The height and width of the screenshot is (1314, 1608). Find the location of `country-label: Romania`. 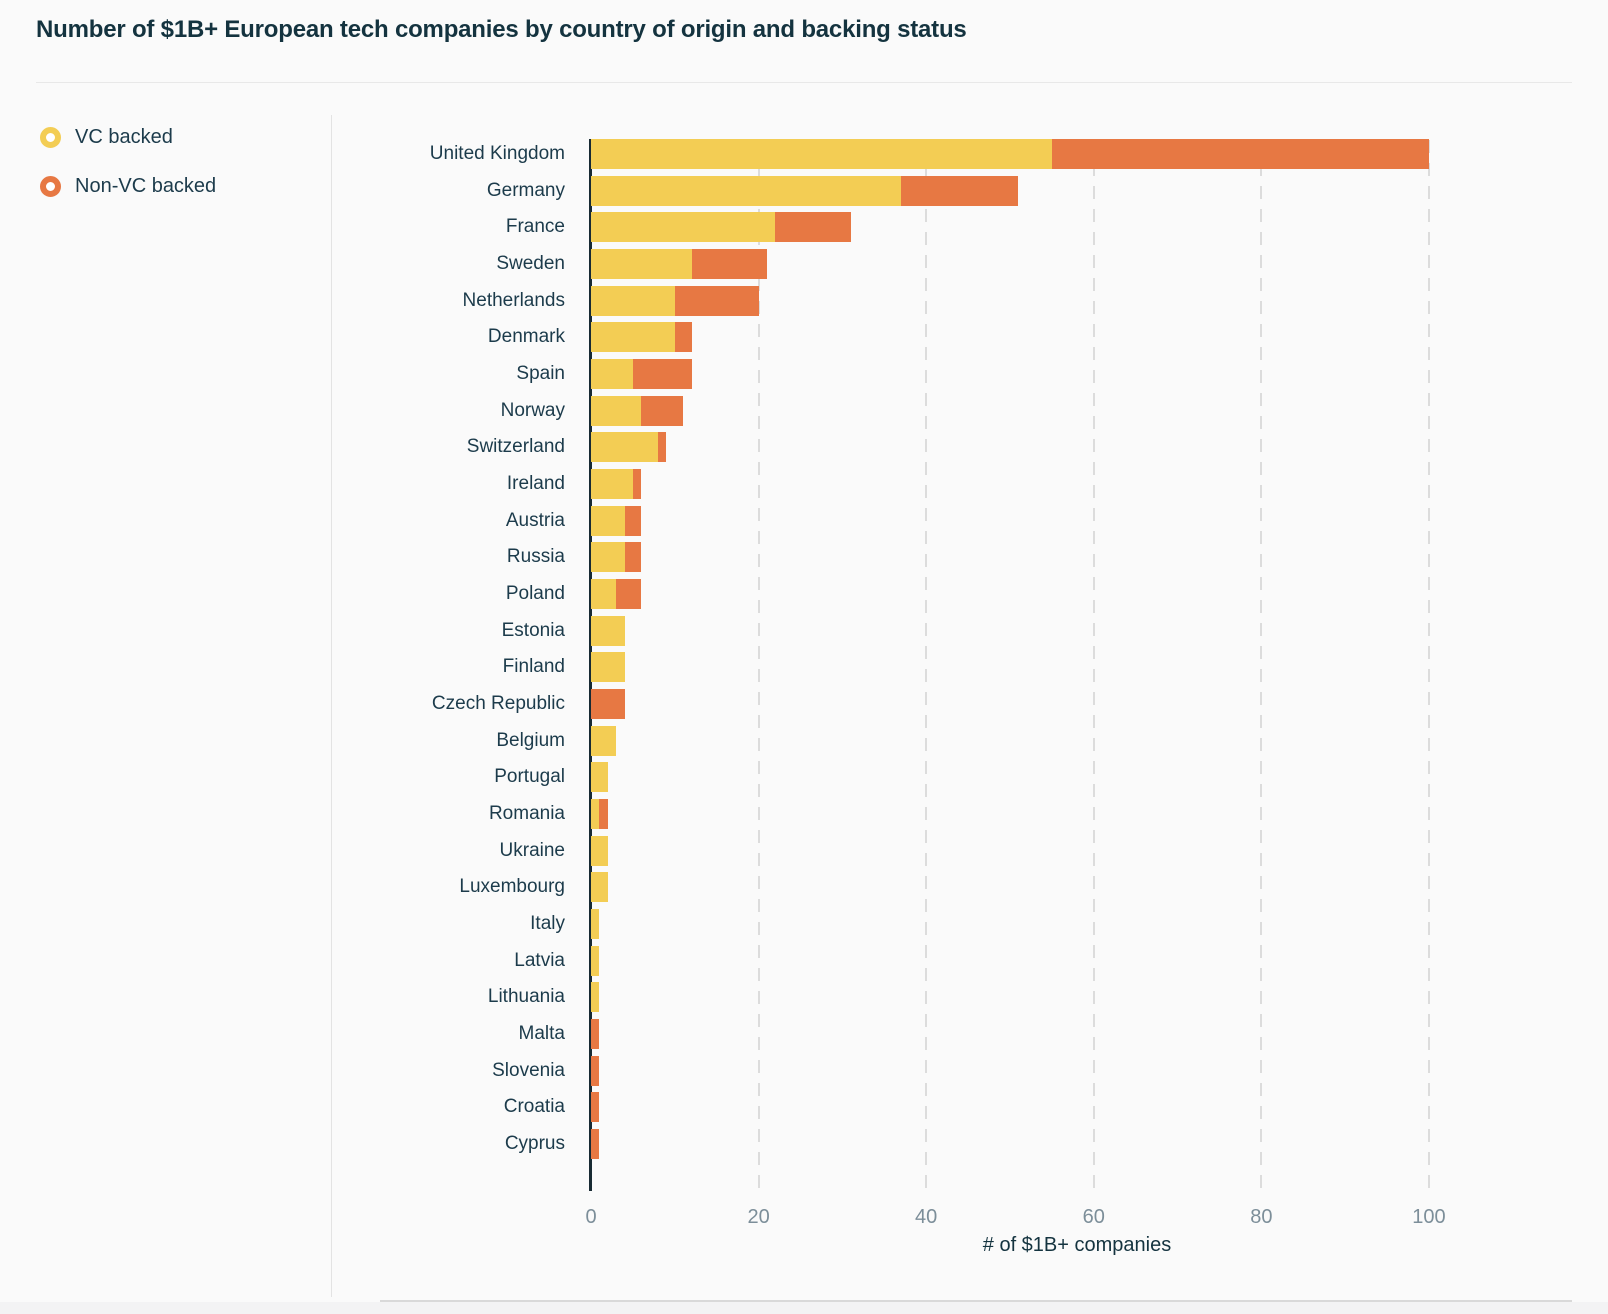

country-label: Romania is located at coordinates (526, 814).